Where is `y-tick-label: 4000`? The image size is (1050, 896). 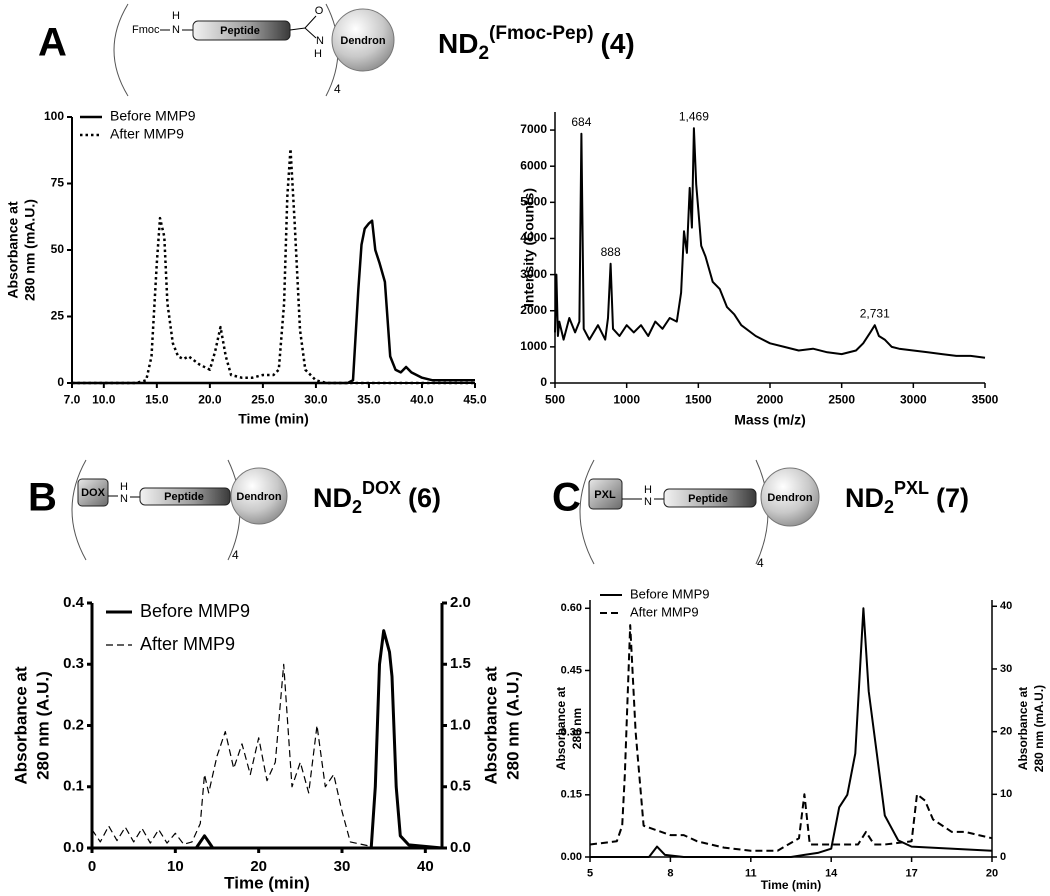
y-tick-label: 4000 is located at coordinates (533, 238).